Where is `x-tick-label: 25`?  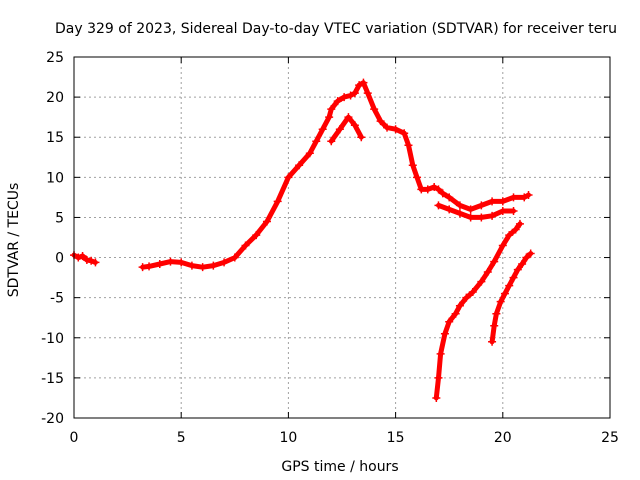
x-tick-label: 25 is located at coordinates (610, 438).